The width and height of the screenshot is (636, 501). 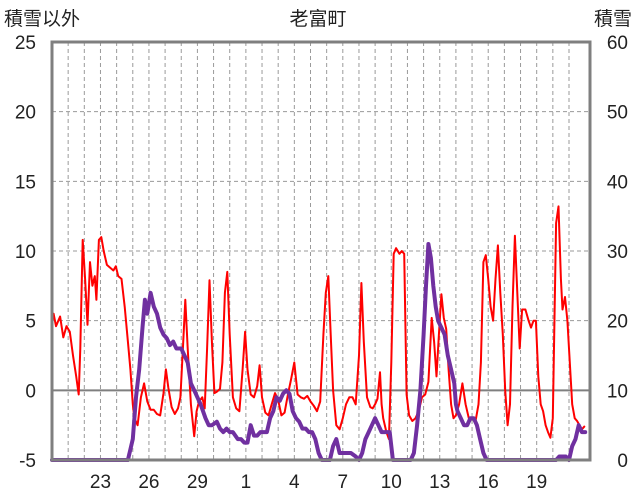 I want to click on right-tick-label: 40, so click(x=617, y=182).